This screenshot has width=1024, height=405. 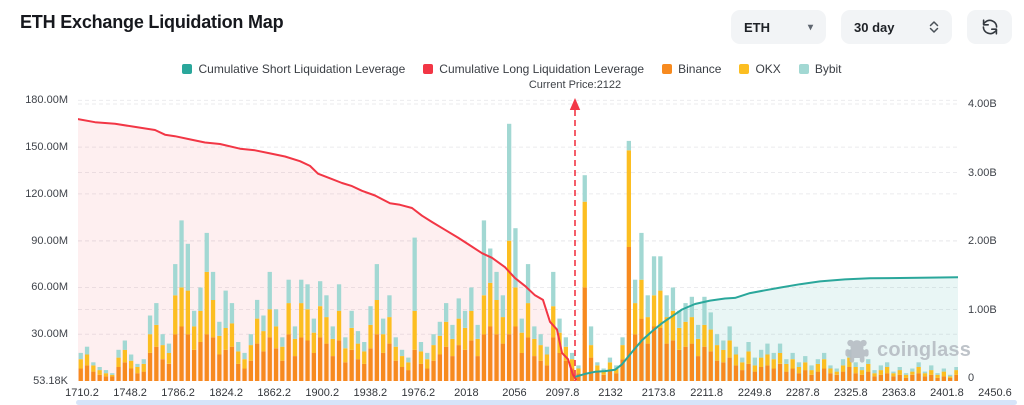 I want to click on legend-item-bybit: Bybit, so click(x=820, y=69).